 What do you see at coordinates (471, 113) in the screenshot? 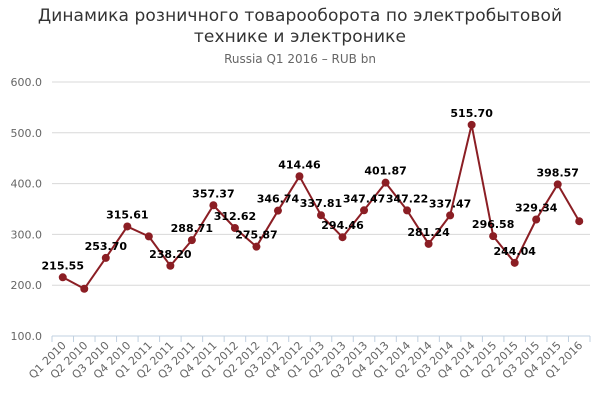
I see `data-label: 515.70` at bounding box center [471, 113].